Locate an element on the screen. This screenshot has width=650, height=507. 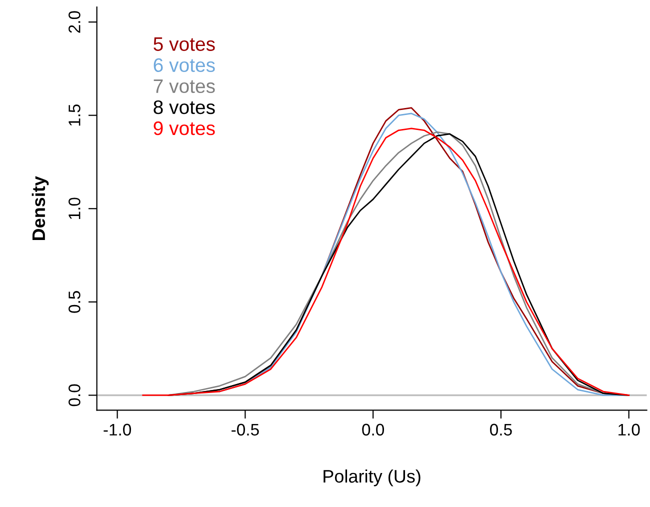
text: 6 votes is located at coordinates (184, 65).